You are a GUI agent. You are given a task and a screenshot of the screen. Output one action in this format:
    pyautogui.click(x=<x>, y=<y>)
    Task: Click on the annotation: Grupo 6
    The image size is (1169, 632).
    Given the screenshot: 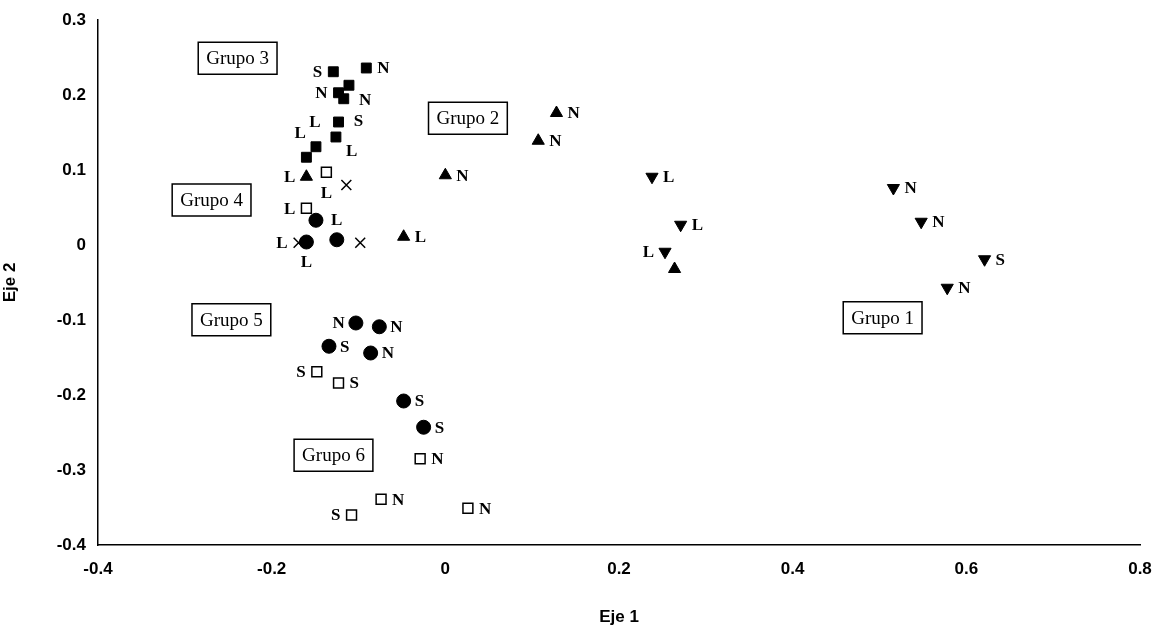 What is the action you would take?
    pyautogui.click(x=333, y=455)
    